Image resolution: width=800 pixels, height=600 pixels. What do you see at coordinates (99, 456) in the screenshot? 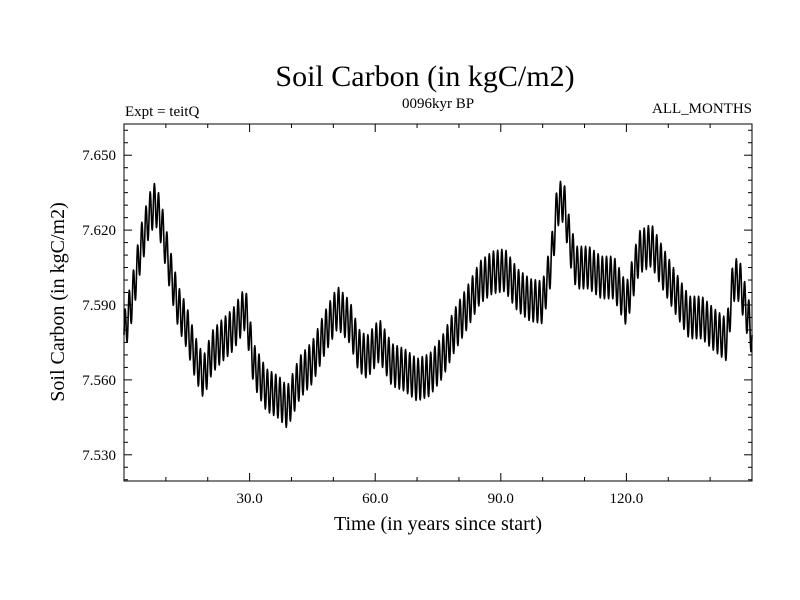
I see `y-tick-label: 7.530` at bounding box center [99, 456].